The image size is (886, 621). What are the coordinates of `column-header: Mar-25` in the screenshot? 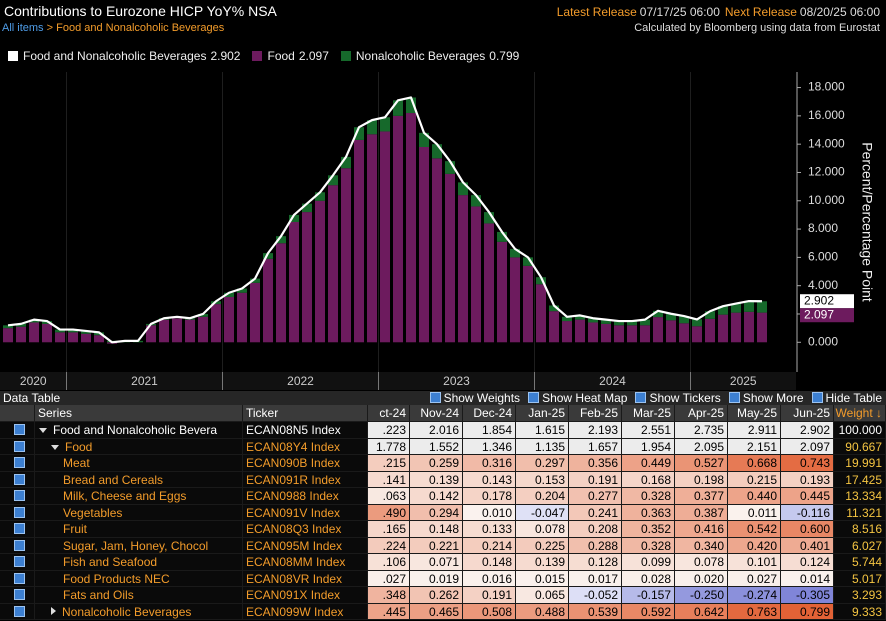 It's located at (648, 413).